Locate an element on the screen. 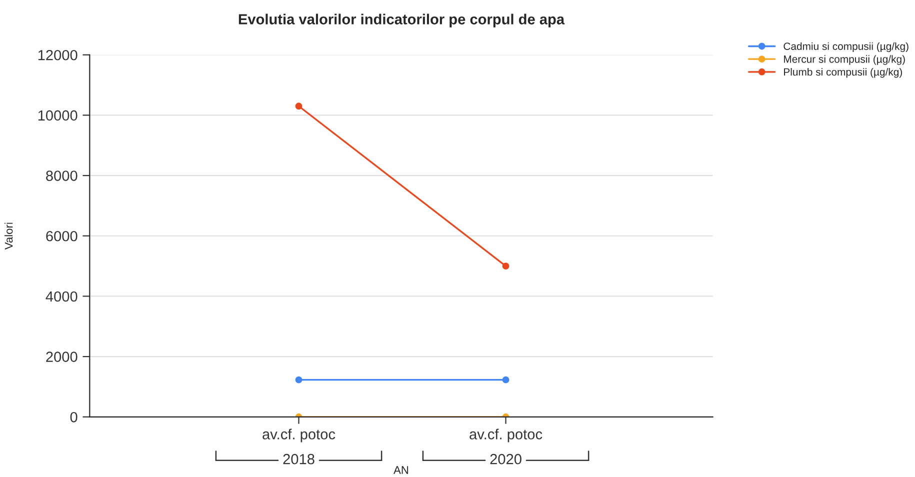 The image size is (915, 477). y-tick-label: 12000 is located at coordinates (58, 55).